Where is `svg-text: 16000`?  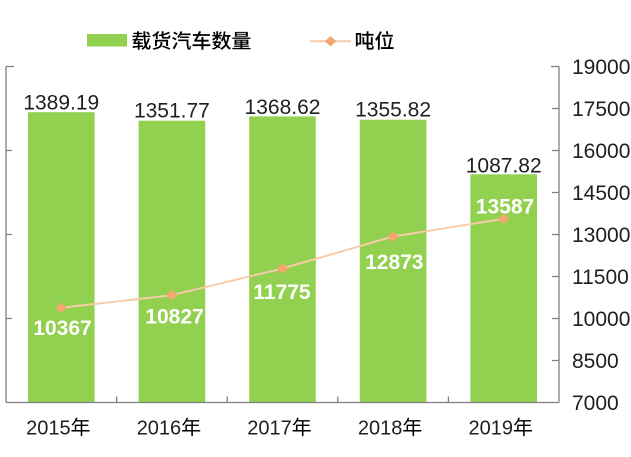
svg-text: 16000 is located at coordinates (601, 151).